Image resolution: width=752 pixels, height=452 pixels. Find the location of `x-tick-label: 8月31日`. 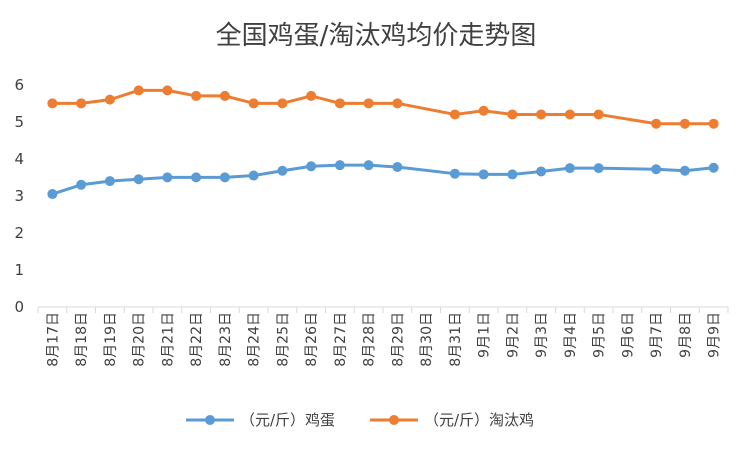

x-tick-label: 8月31日 is located at coordinates (456, 339).